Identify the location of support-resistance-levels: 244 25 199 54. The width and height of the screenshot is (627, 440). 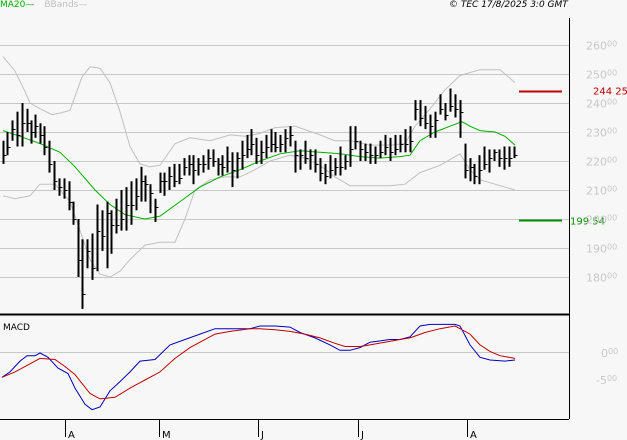
(573, 157).